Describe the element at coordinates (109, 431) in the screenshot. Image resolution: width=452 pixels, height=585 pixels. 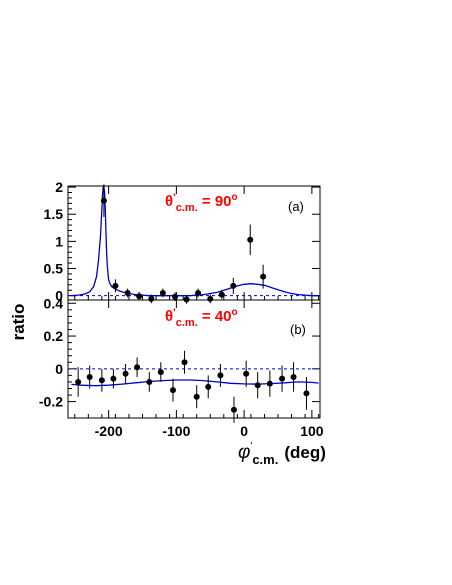
I see `panel-b-xtick-label: -200` at that location.